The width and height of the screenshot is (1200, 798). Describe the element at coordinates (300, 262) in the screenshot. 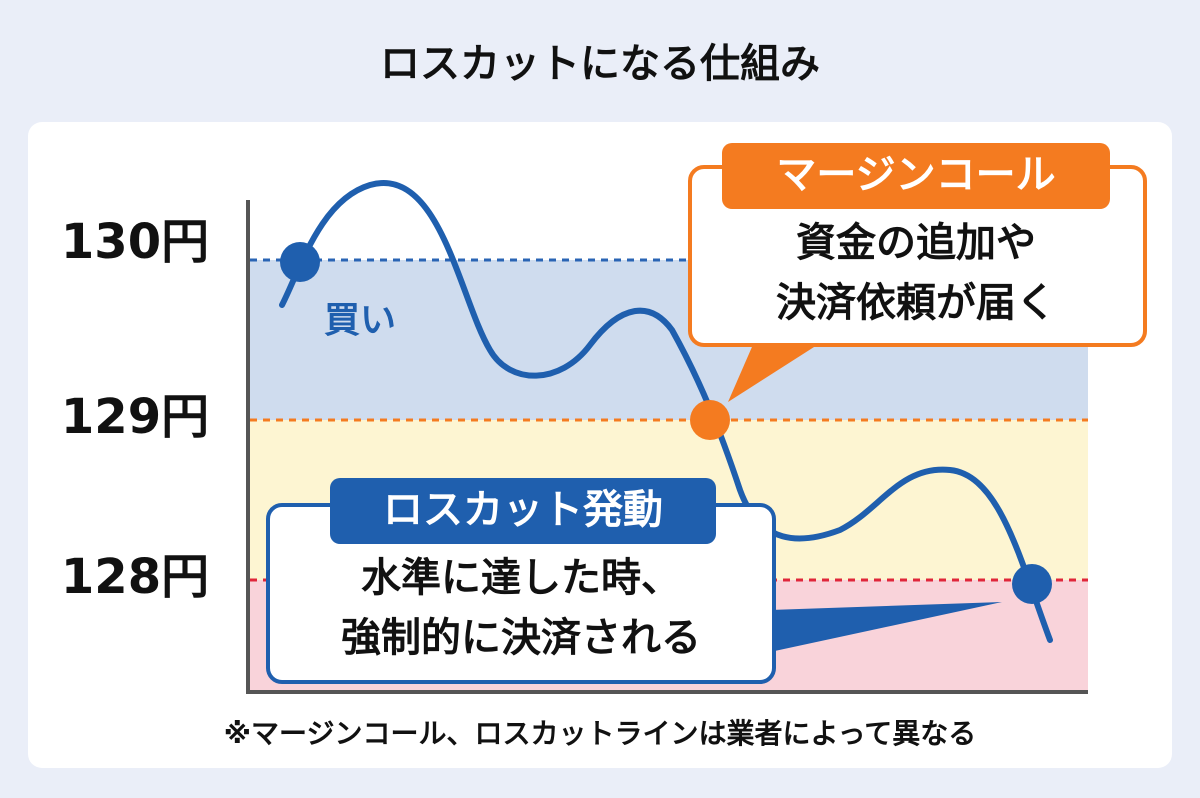

I see `buy-point` at that location.